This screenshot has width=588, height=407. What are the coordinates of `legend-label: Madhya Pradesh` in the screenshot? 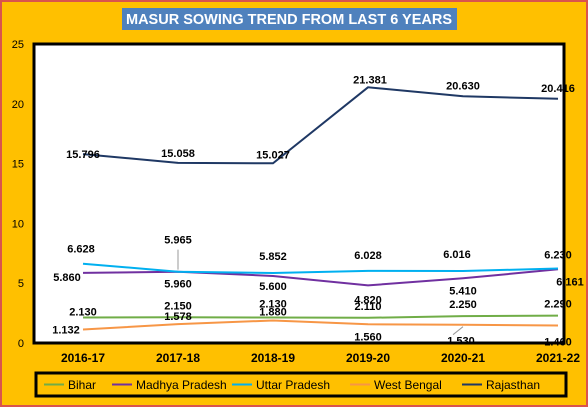 It's located at (181, 385).